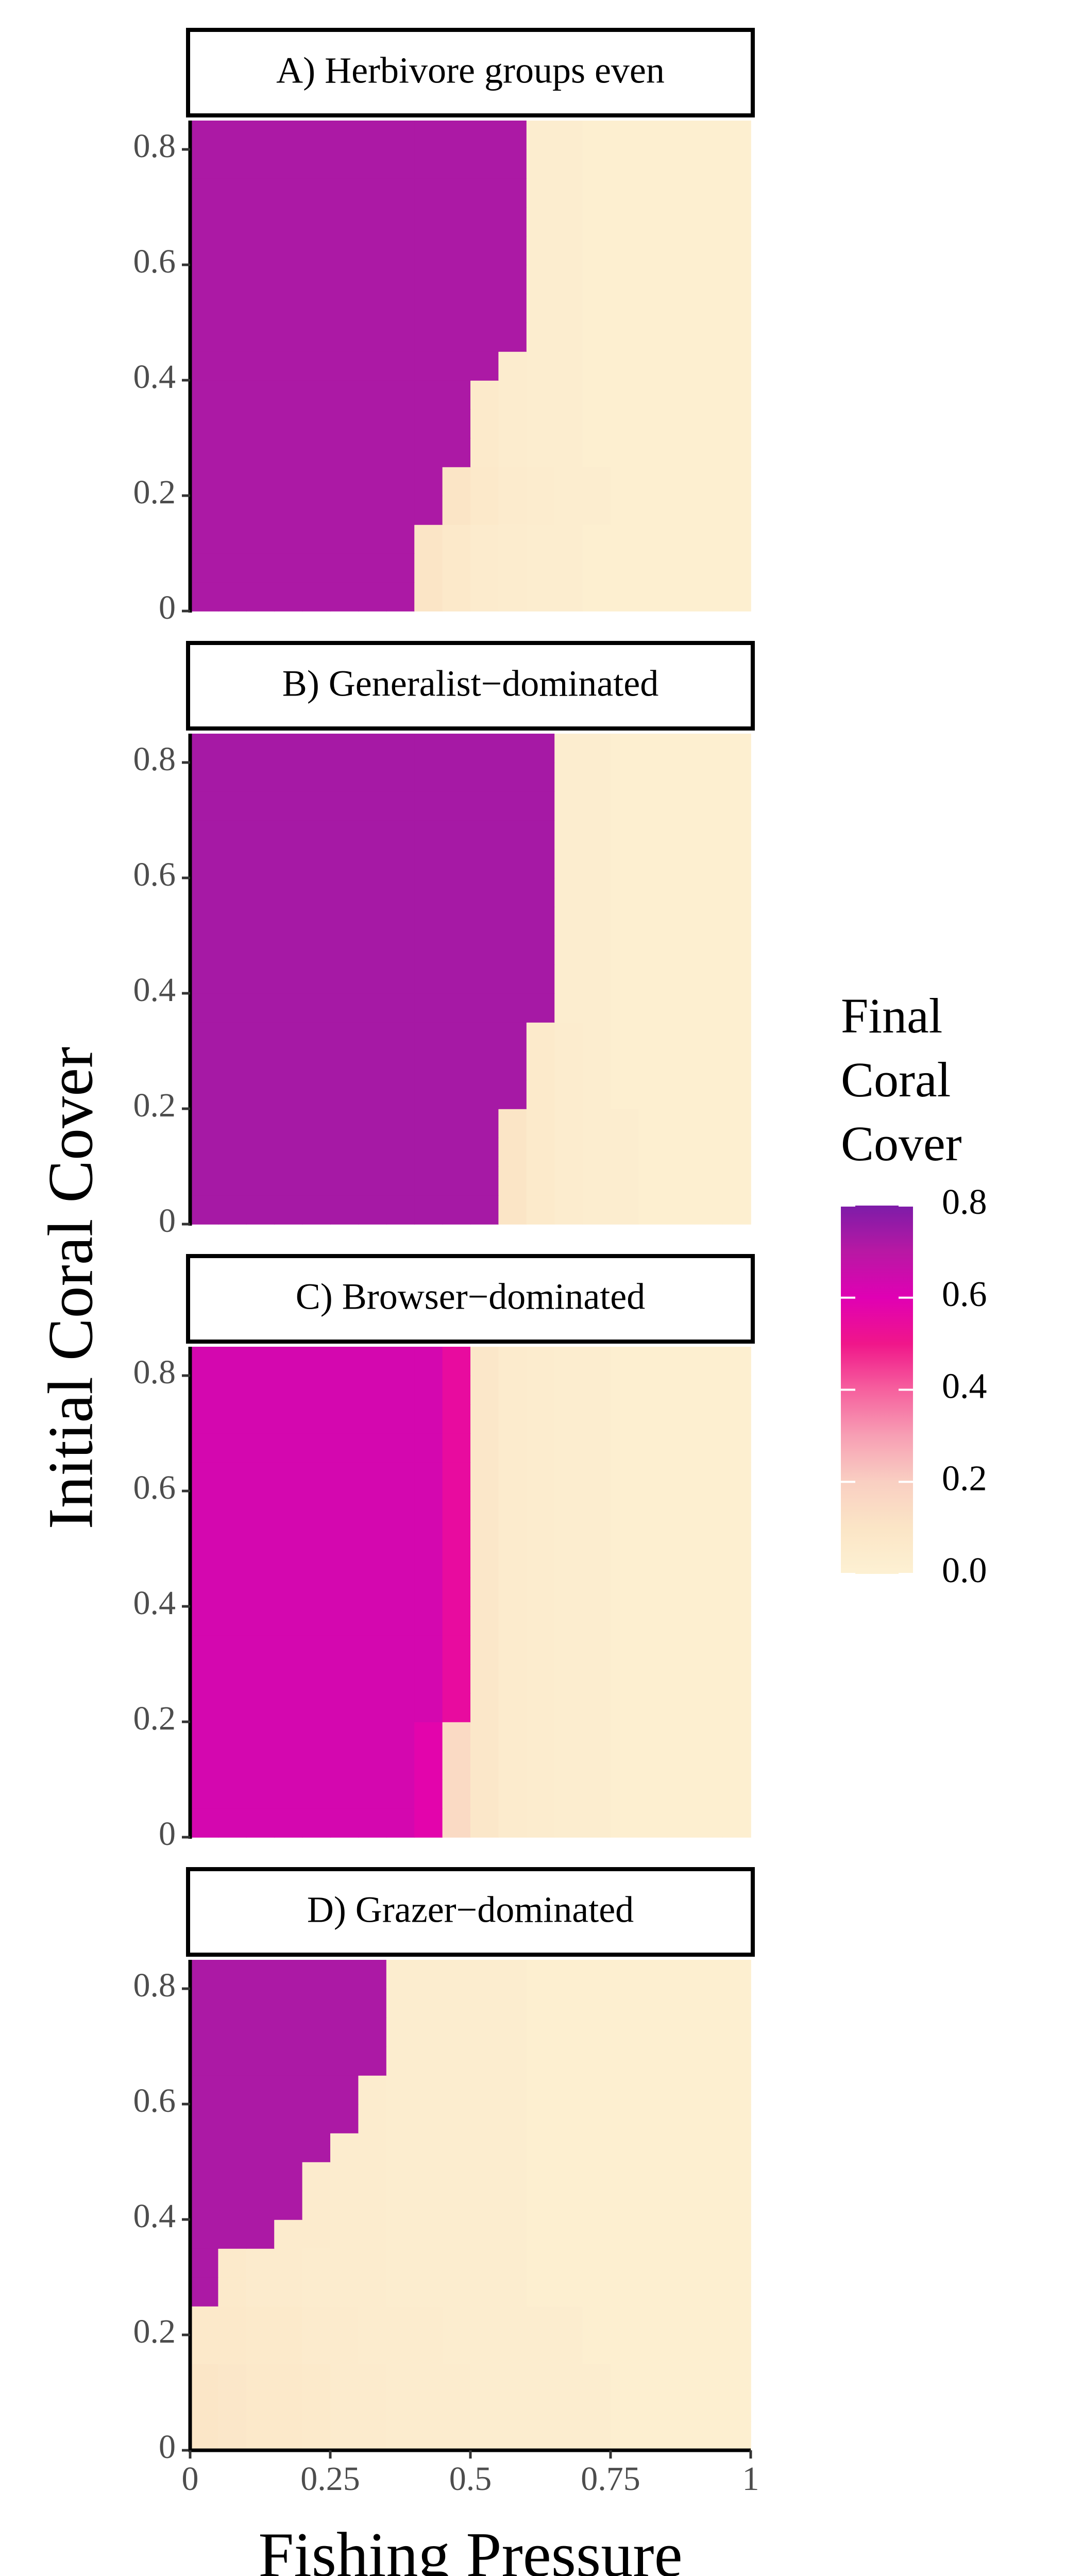 This screenshot has width=1082, height=2576. I want to click on x-tick-label: 1, so click(750, 2479).